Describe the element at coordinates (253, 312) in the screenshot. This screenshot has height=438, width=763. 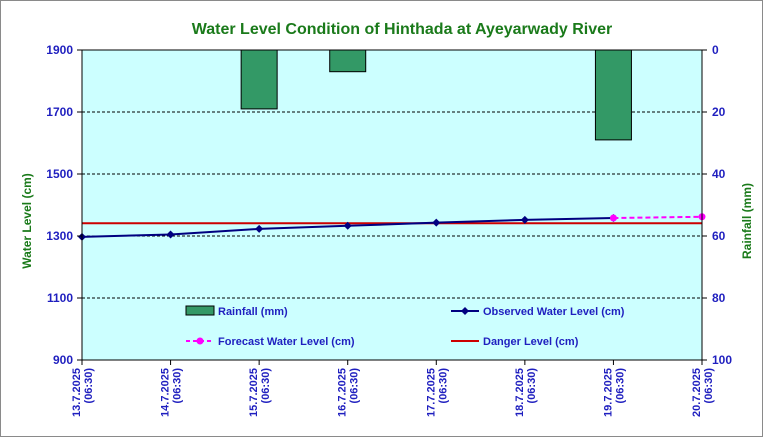
I see `legend-label: Rainfall (mm)` at that location.